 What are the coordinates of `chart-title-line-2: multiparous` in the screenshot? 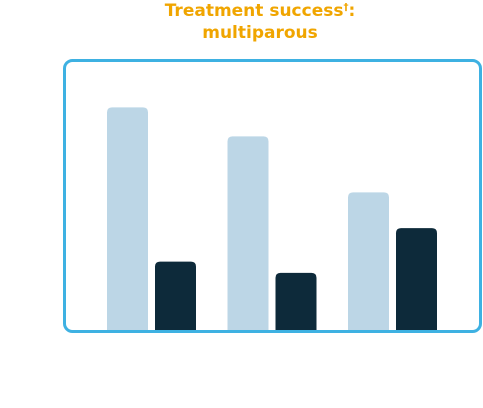 It's located at (260, 33).